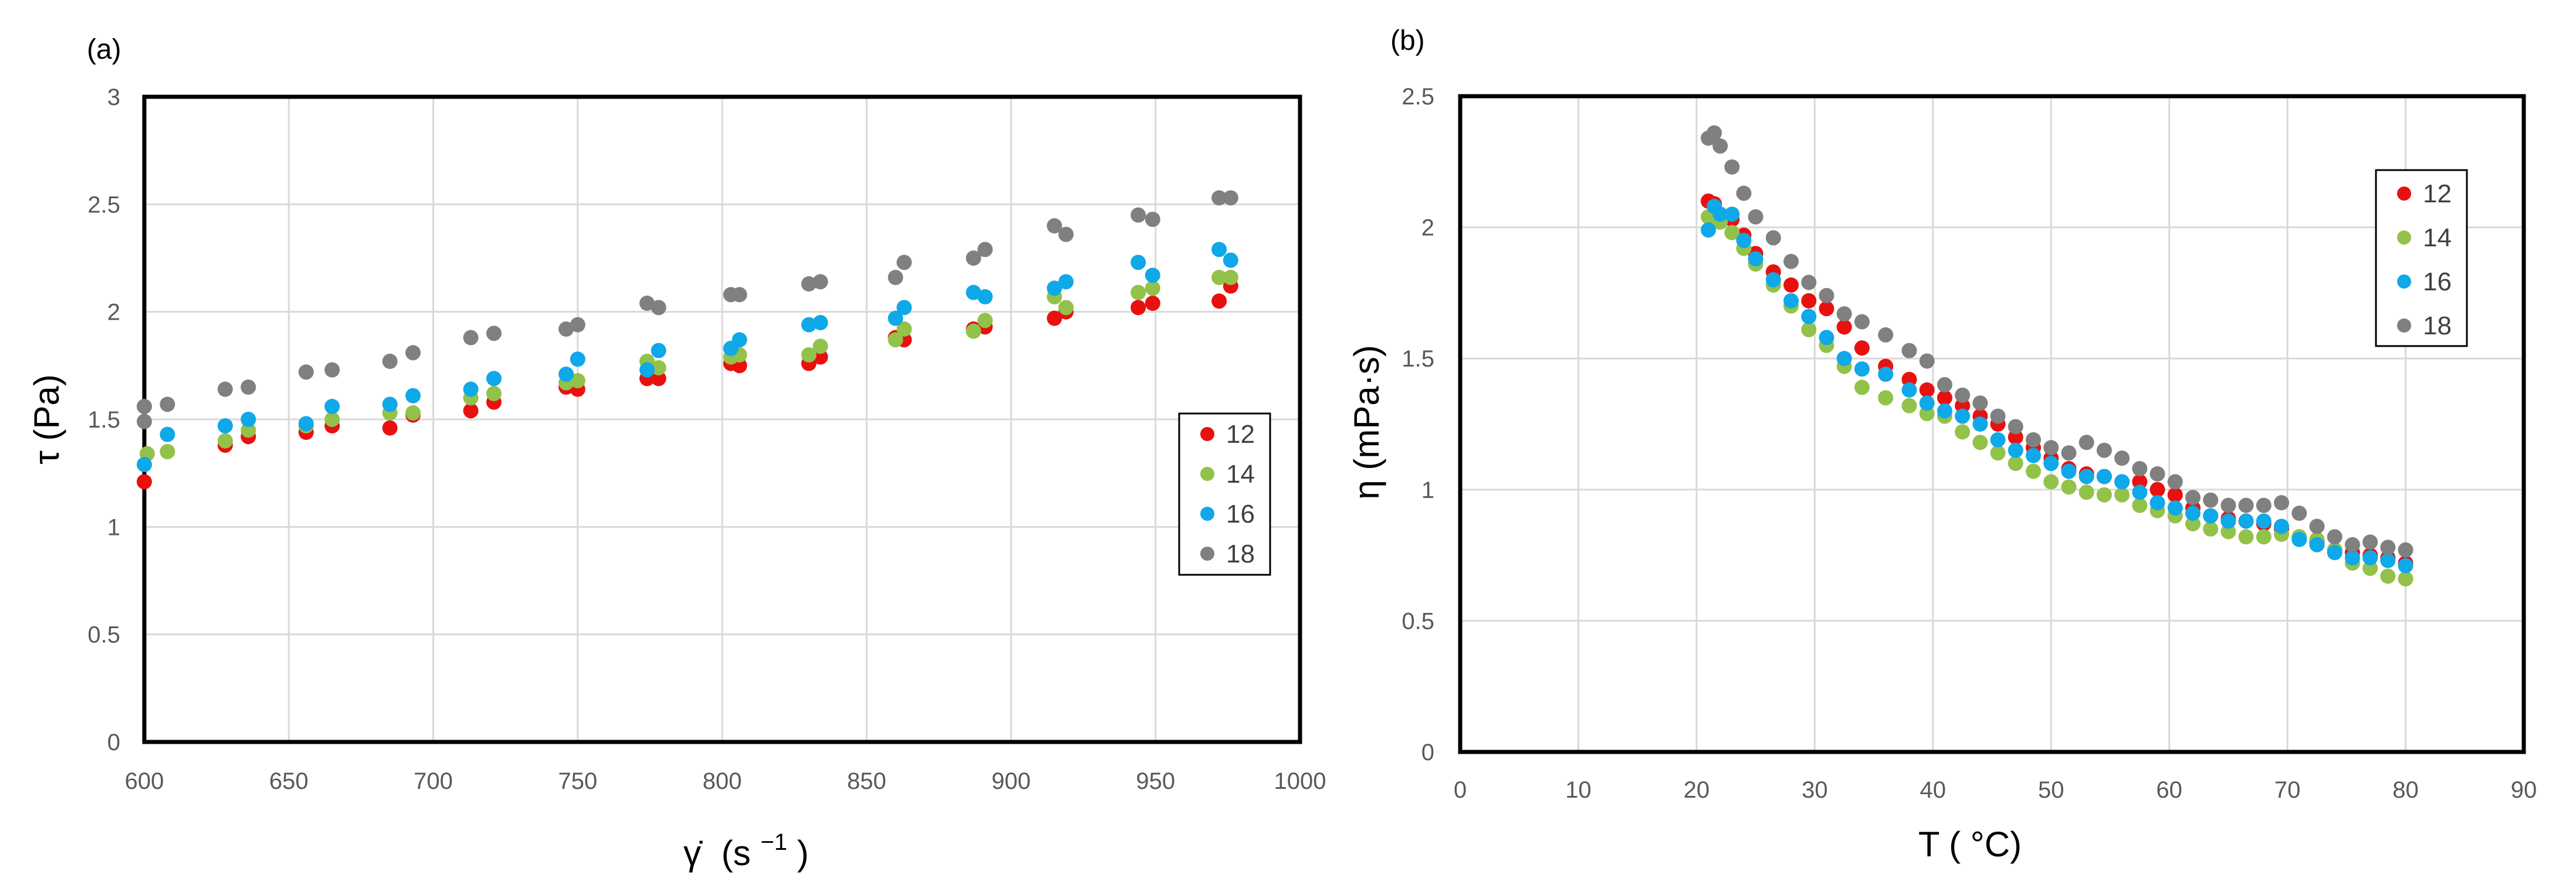 This screenshot has width=2576, height=888. Describe the element at coordinates (1578, 790) in the screenshot. I see `x-tick-label: 10` at that location.